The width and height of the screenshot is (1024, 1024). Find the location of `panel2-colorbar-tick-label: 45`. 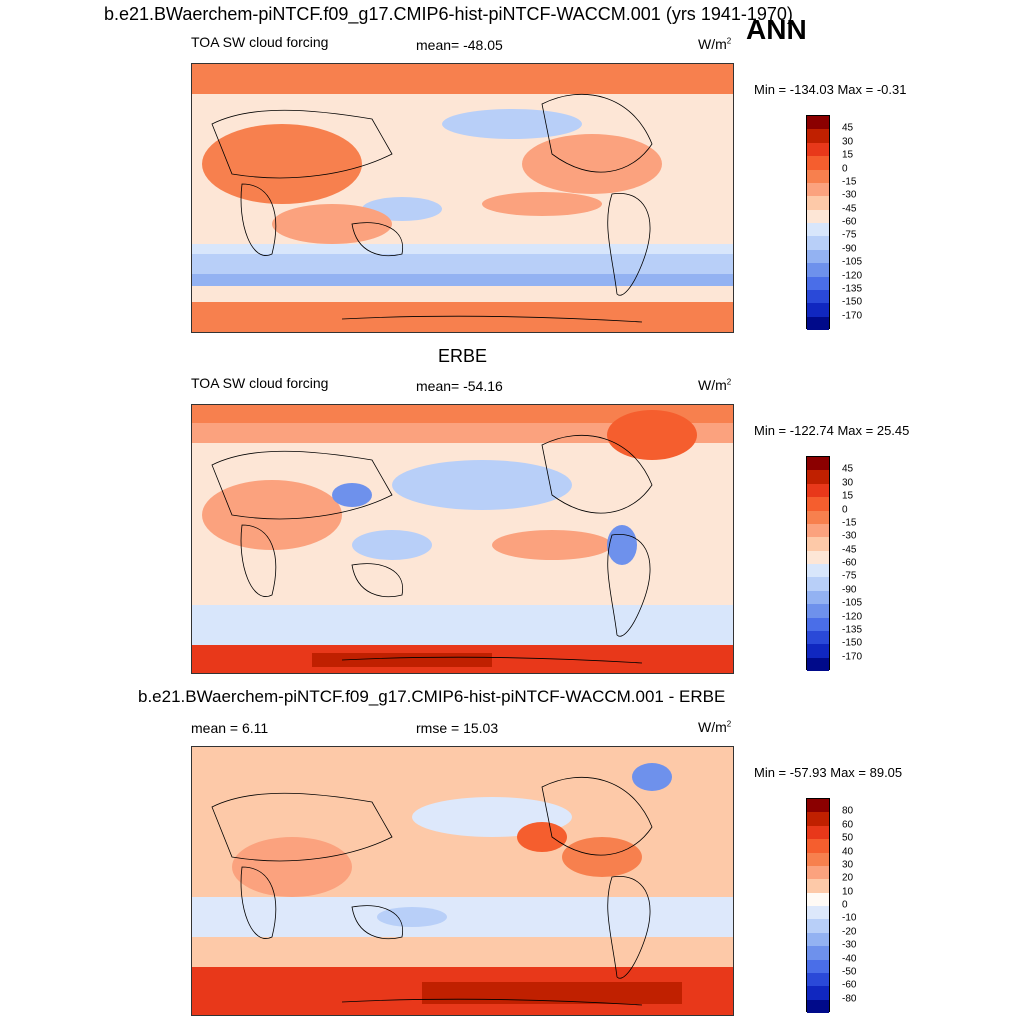

panel2-colorbar-tick-label: 45 is located at coordinates (848, 469).